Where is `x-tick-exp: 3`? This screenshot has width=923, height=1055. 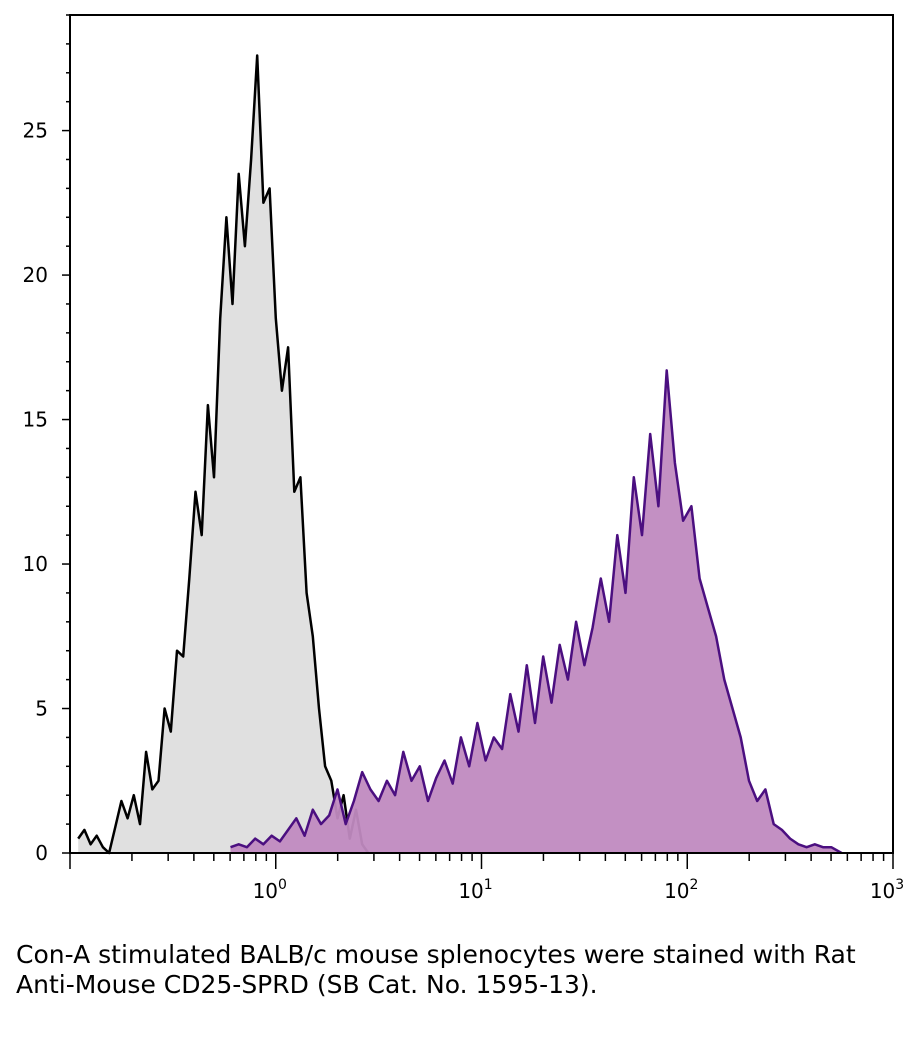 x-tick-exp: 3 is located at coordinates (899, 885).